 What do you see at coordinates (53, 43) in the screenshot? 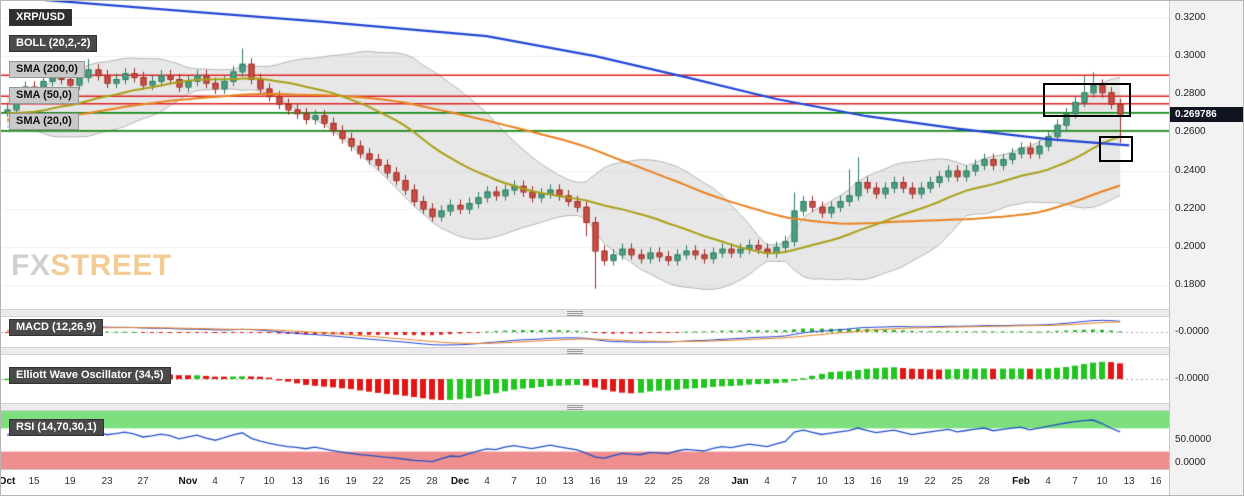
I see `indicator-badge-boll: BOLL (20,2,-2)` at bounding box center [53, 43].